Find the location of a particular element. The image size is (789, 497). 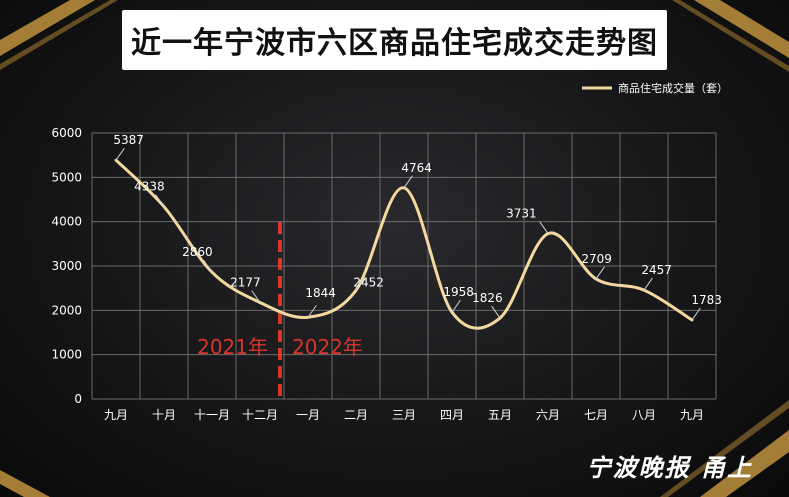

x-tick-label: 十二月 is located at coordinates (260, 415).